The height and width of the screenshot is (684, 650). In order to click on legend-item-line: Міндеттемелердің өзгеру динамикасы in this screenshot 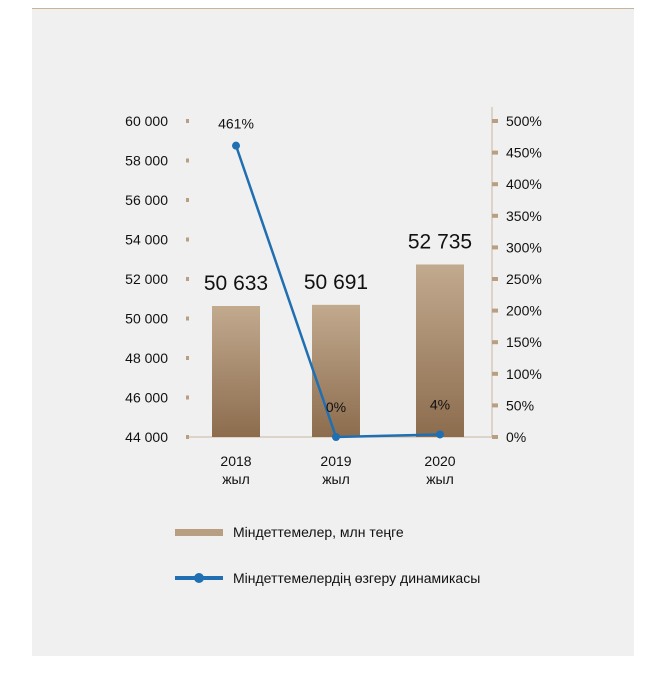, I will do `click(327, 578)`.